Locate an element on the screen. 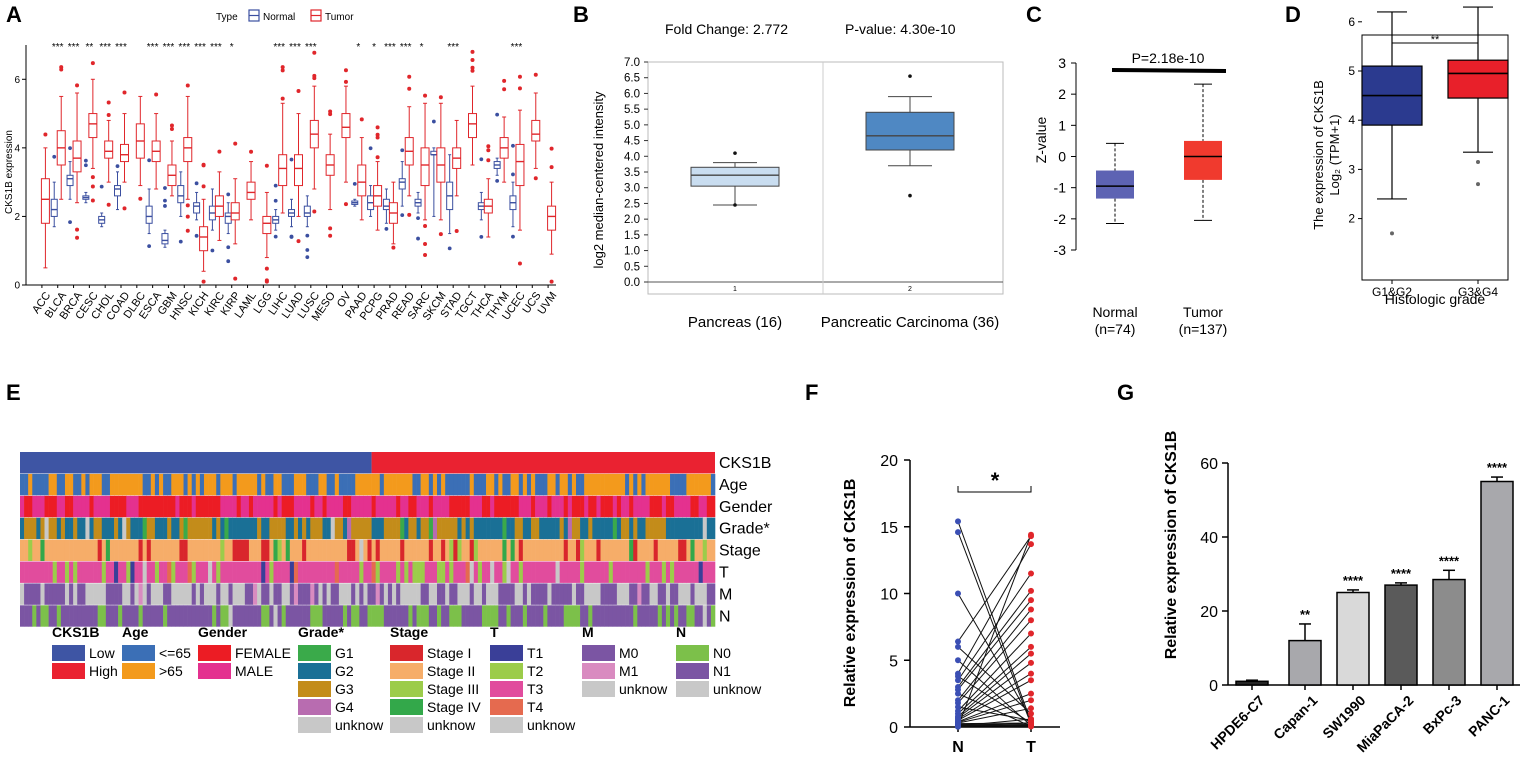 Image resolution: width=1535 pixels, height=768 pixels. panel-a-sig-label: *** is located at coordinates (74, 47).